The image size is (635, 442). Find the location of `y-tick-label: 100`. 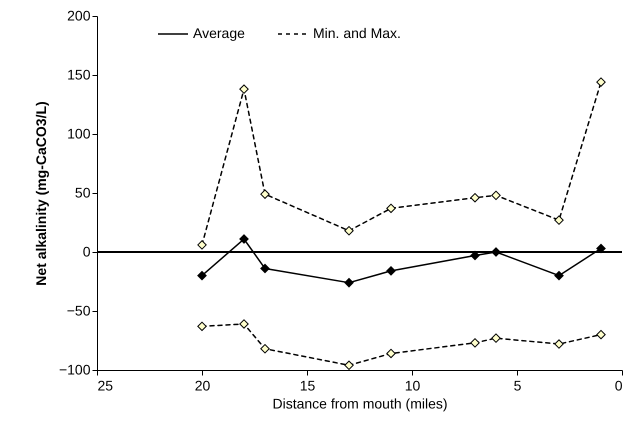

y-tick-label: 100 is located at coordinates (79, 134).